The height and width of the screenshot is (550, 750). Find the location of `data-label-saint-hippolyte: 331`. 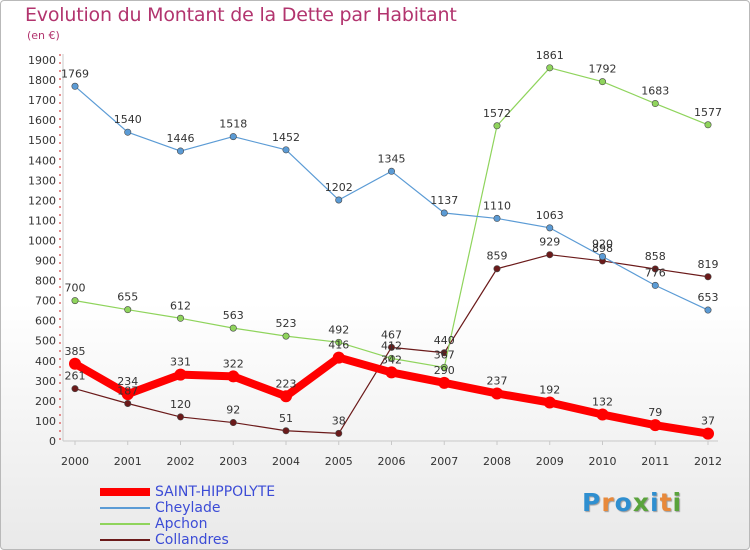

data-label-saint-hippolyte: 331 is located at coordinates (180, 362).